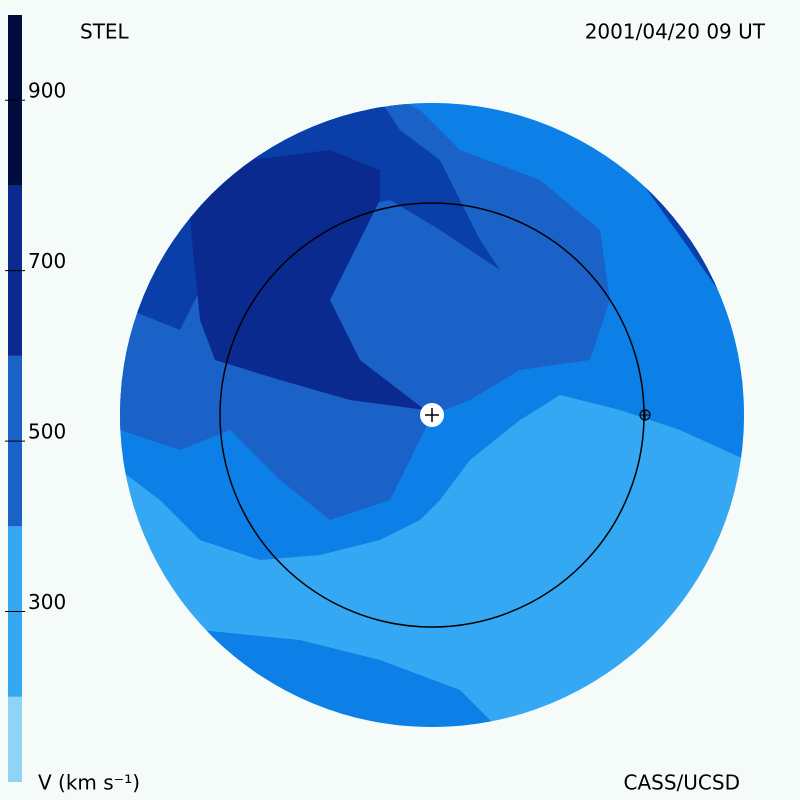  I want to click on tick-label: 300, so click(47, 602).